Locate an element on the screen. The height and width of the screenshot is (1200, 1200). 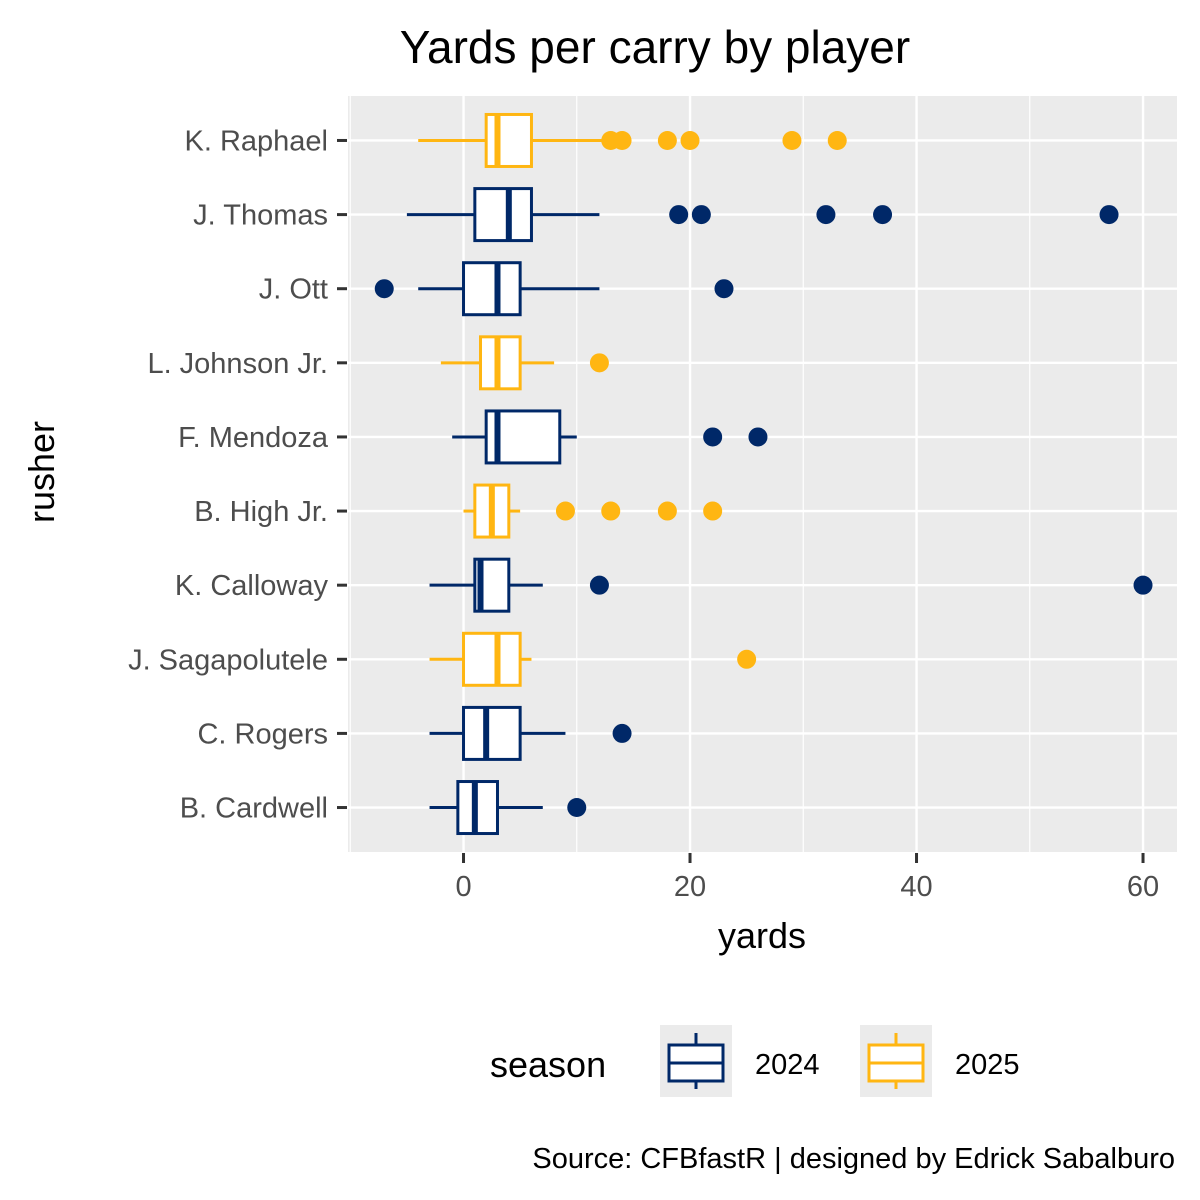
box-l-johnson-jr is located at coordinates (524, 363).